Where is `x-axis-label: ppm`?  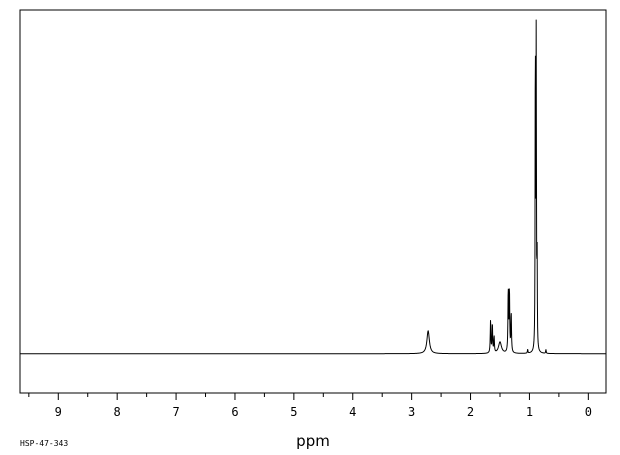 x-axis-label: ppm is located at coordinates (313, 441).